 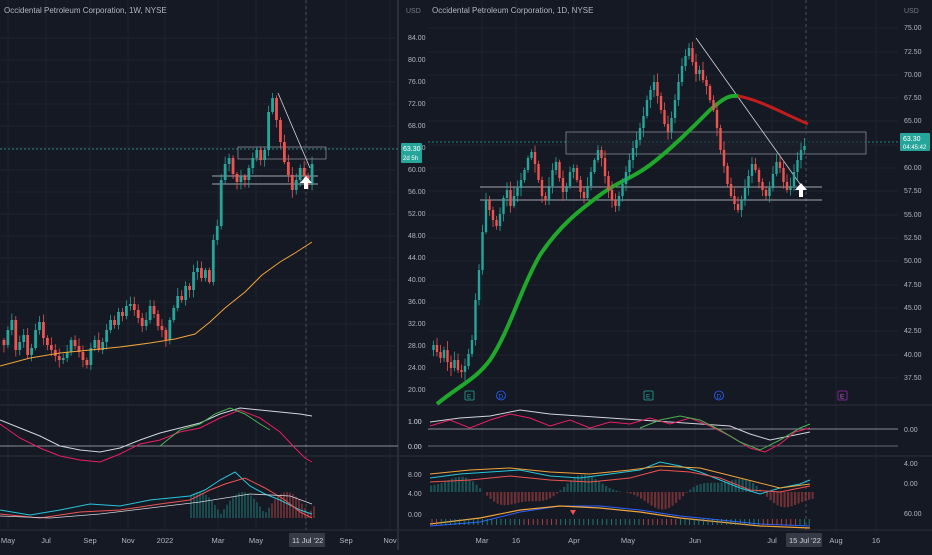 What do you see at coordinates (415, 475) in the screenshot?
I see `right-osc2-top: 8.00` at bounding box center [415, 475].